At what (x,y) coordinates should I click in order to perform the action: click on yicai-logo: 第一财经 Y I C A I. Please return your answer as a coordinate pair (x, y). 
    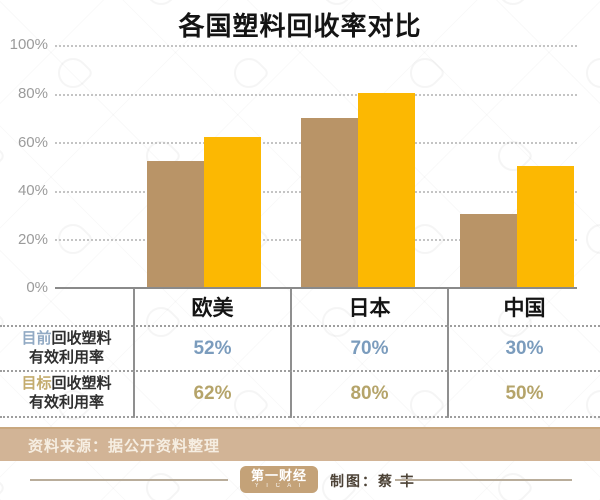
    Looking at the image, I should click on (279, 479).